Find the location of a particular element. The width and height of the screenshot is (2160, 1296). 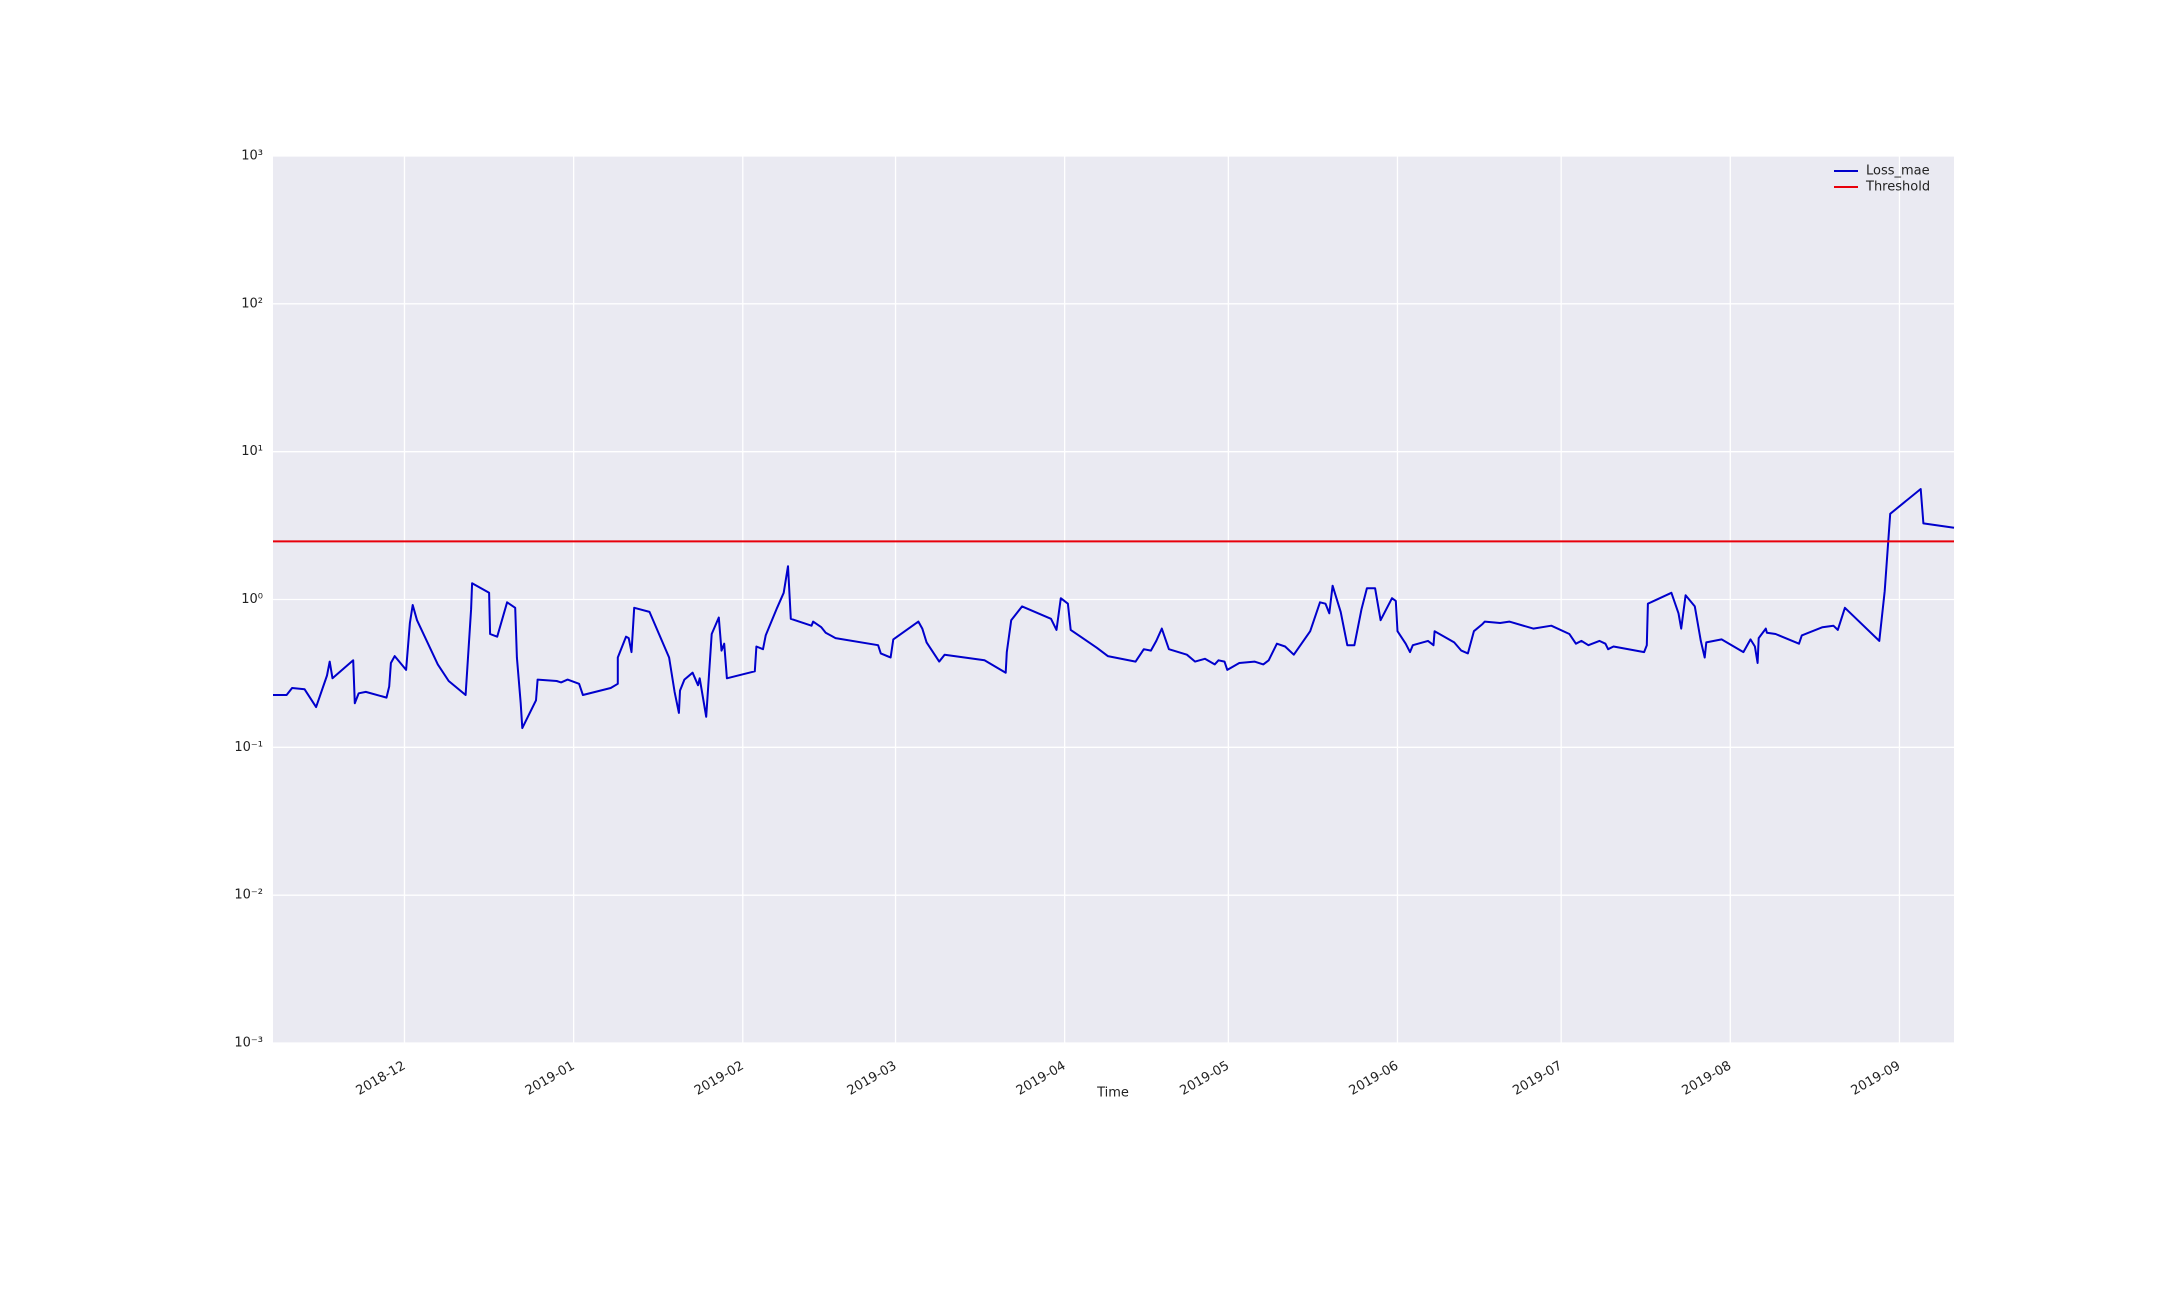

x-tick-label: 2019-05 is located at coordinates (1205, 1079).